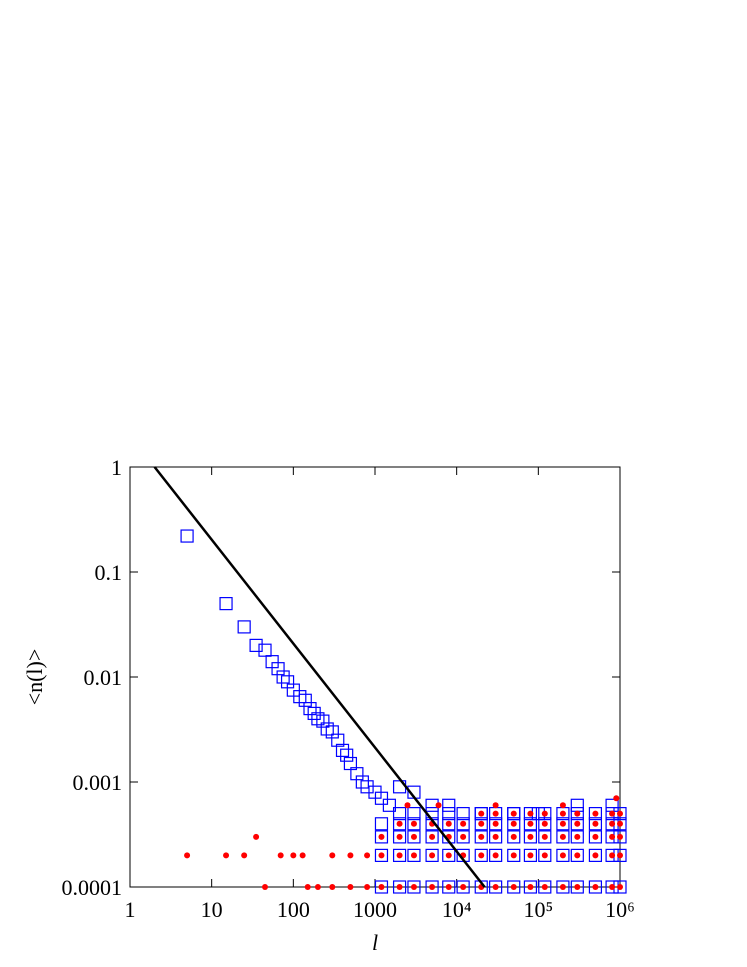 This screenshot has height=967, width=747. I want to click on x-tick-label: 100, so click(293, 909).